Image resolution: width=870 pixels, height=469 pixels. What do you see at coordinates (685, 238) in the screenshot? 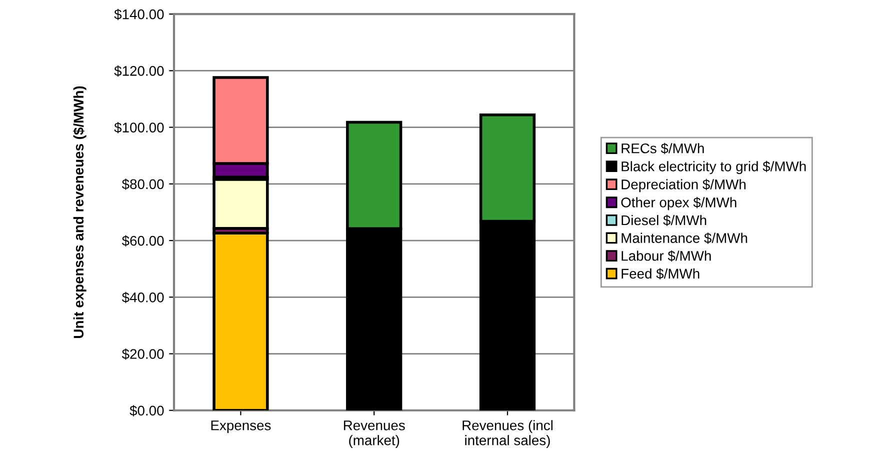
I see `legend-label: Maintenance $/MWh` at bounding box center [685, 238].